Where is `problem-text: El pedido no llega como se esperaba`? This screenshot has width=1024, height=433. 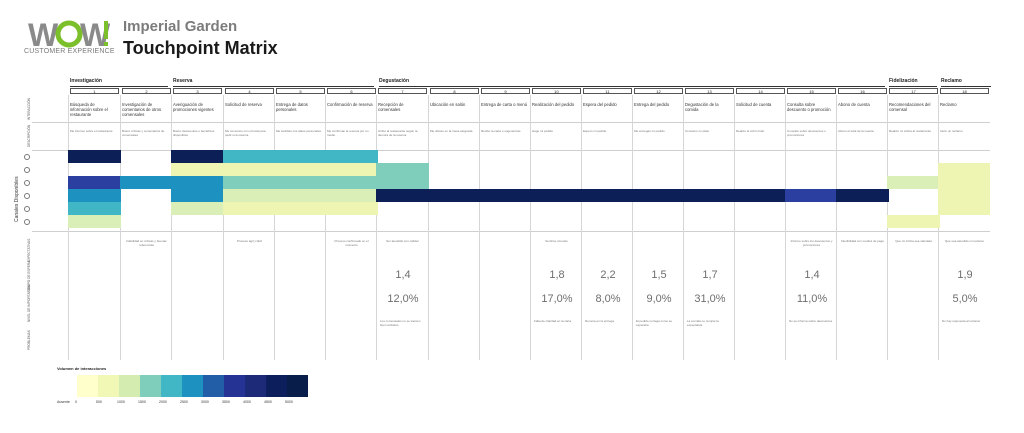
problem-text: El pedido no llega como se esperaba is located at coordinates (654, 323).